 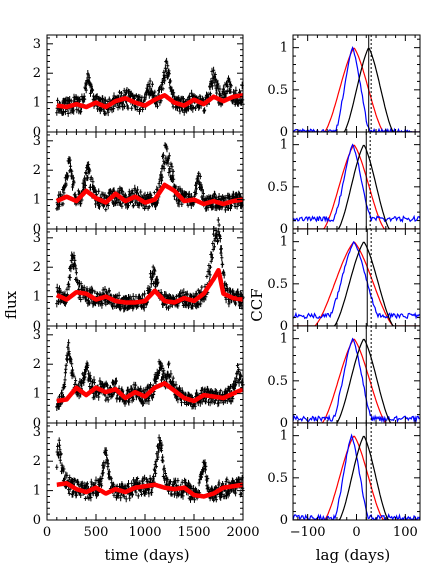 What do you see at coordinates (405, 532) in the screenshot?
I see `x-tick-label: 100` at bounding box center [405, 532].